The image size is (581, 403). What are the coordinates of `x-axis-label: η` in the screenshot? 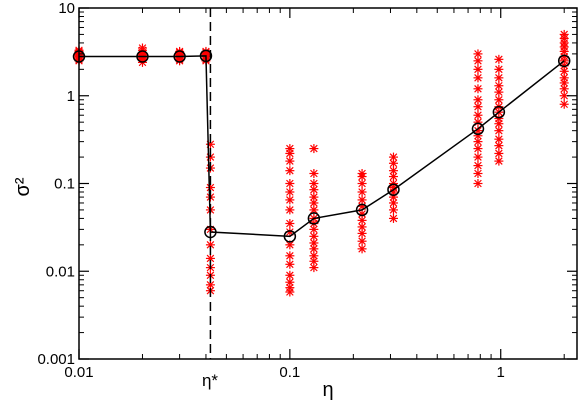 It's located at (327, 390).